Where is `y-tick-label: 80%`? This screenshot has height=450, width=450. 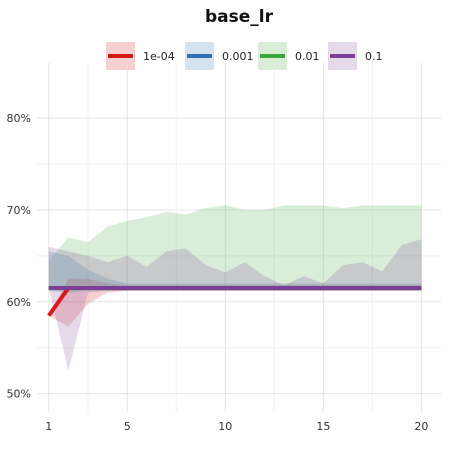
y-tick-label: 80% is located at coordinates (19, 118).